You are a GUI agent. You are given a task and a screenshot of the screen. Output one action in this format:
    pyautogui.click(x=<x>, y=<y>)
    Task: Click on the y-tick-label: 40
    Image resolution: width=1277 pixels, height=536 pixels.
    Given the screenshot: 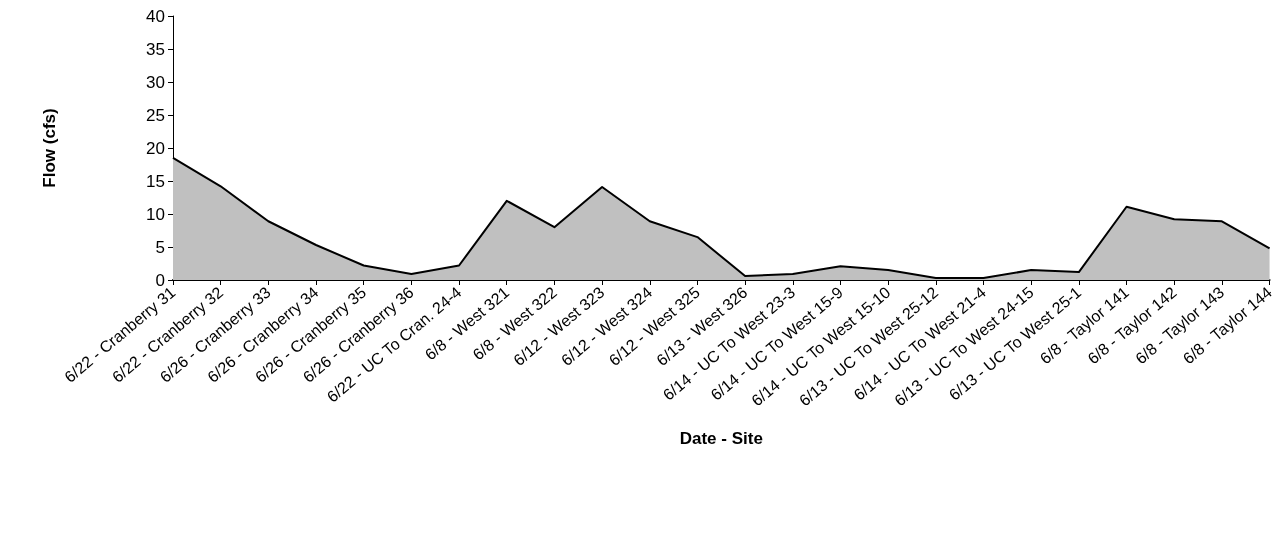 What is the action you would take?
    pyautogui.click(x=155, y=16)
    